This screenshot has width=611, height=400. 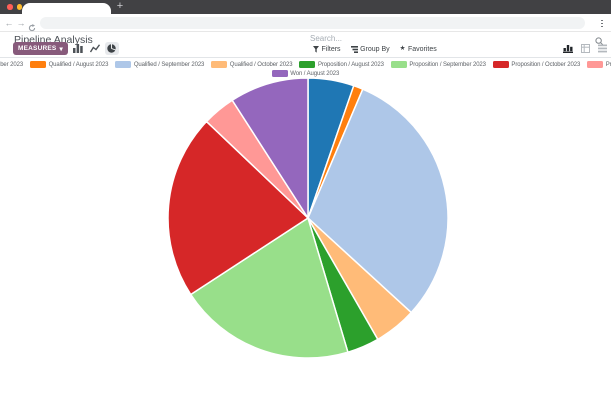 What do you see at coordinates (9, 23) in the screenshot?
I see `back-button: ←` at bounding box center [9, 23].